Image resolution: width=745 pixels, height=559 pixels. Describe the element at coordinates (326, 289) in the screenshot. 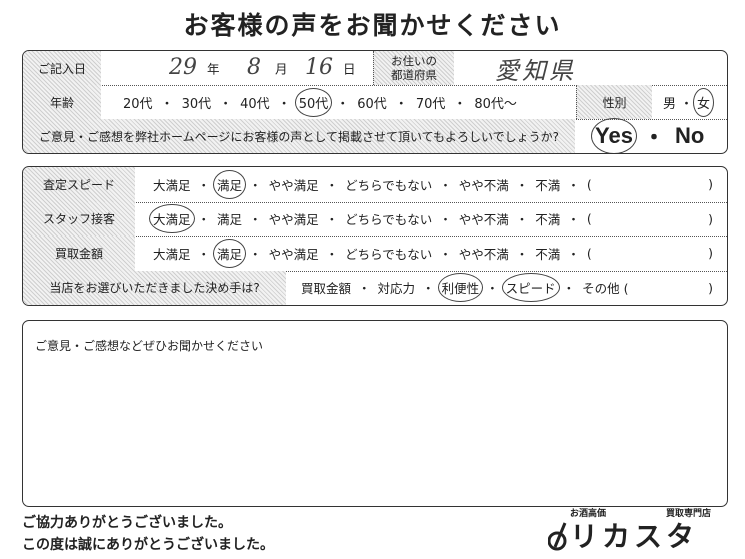

I see `decision-option: 買取金額` at that location.